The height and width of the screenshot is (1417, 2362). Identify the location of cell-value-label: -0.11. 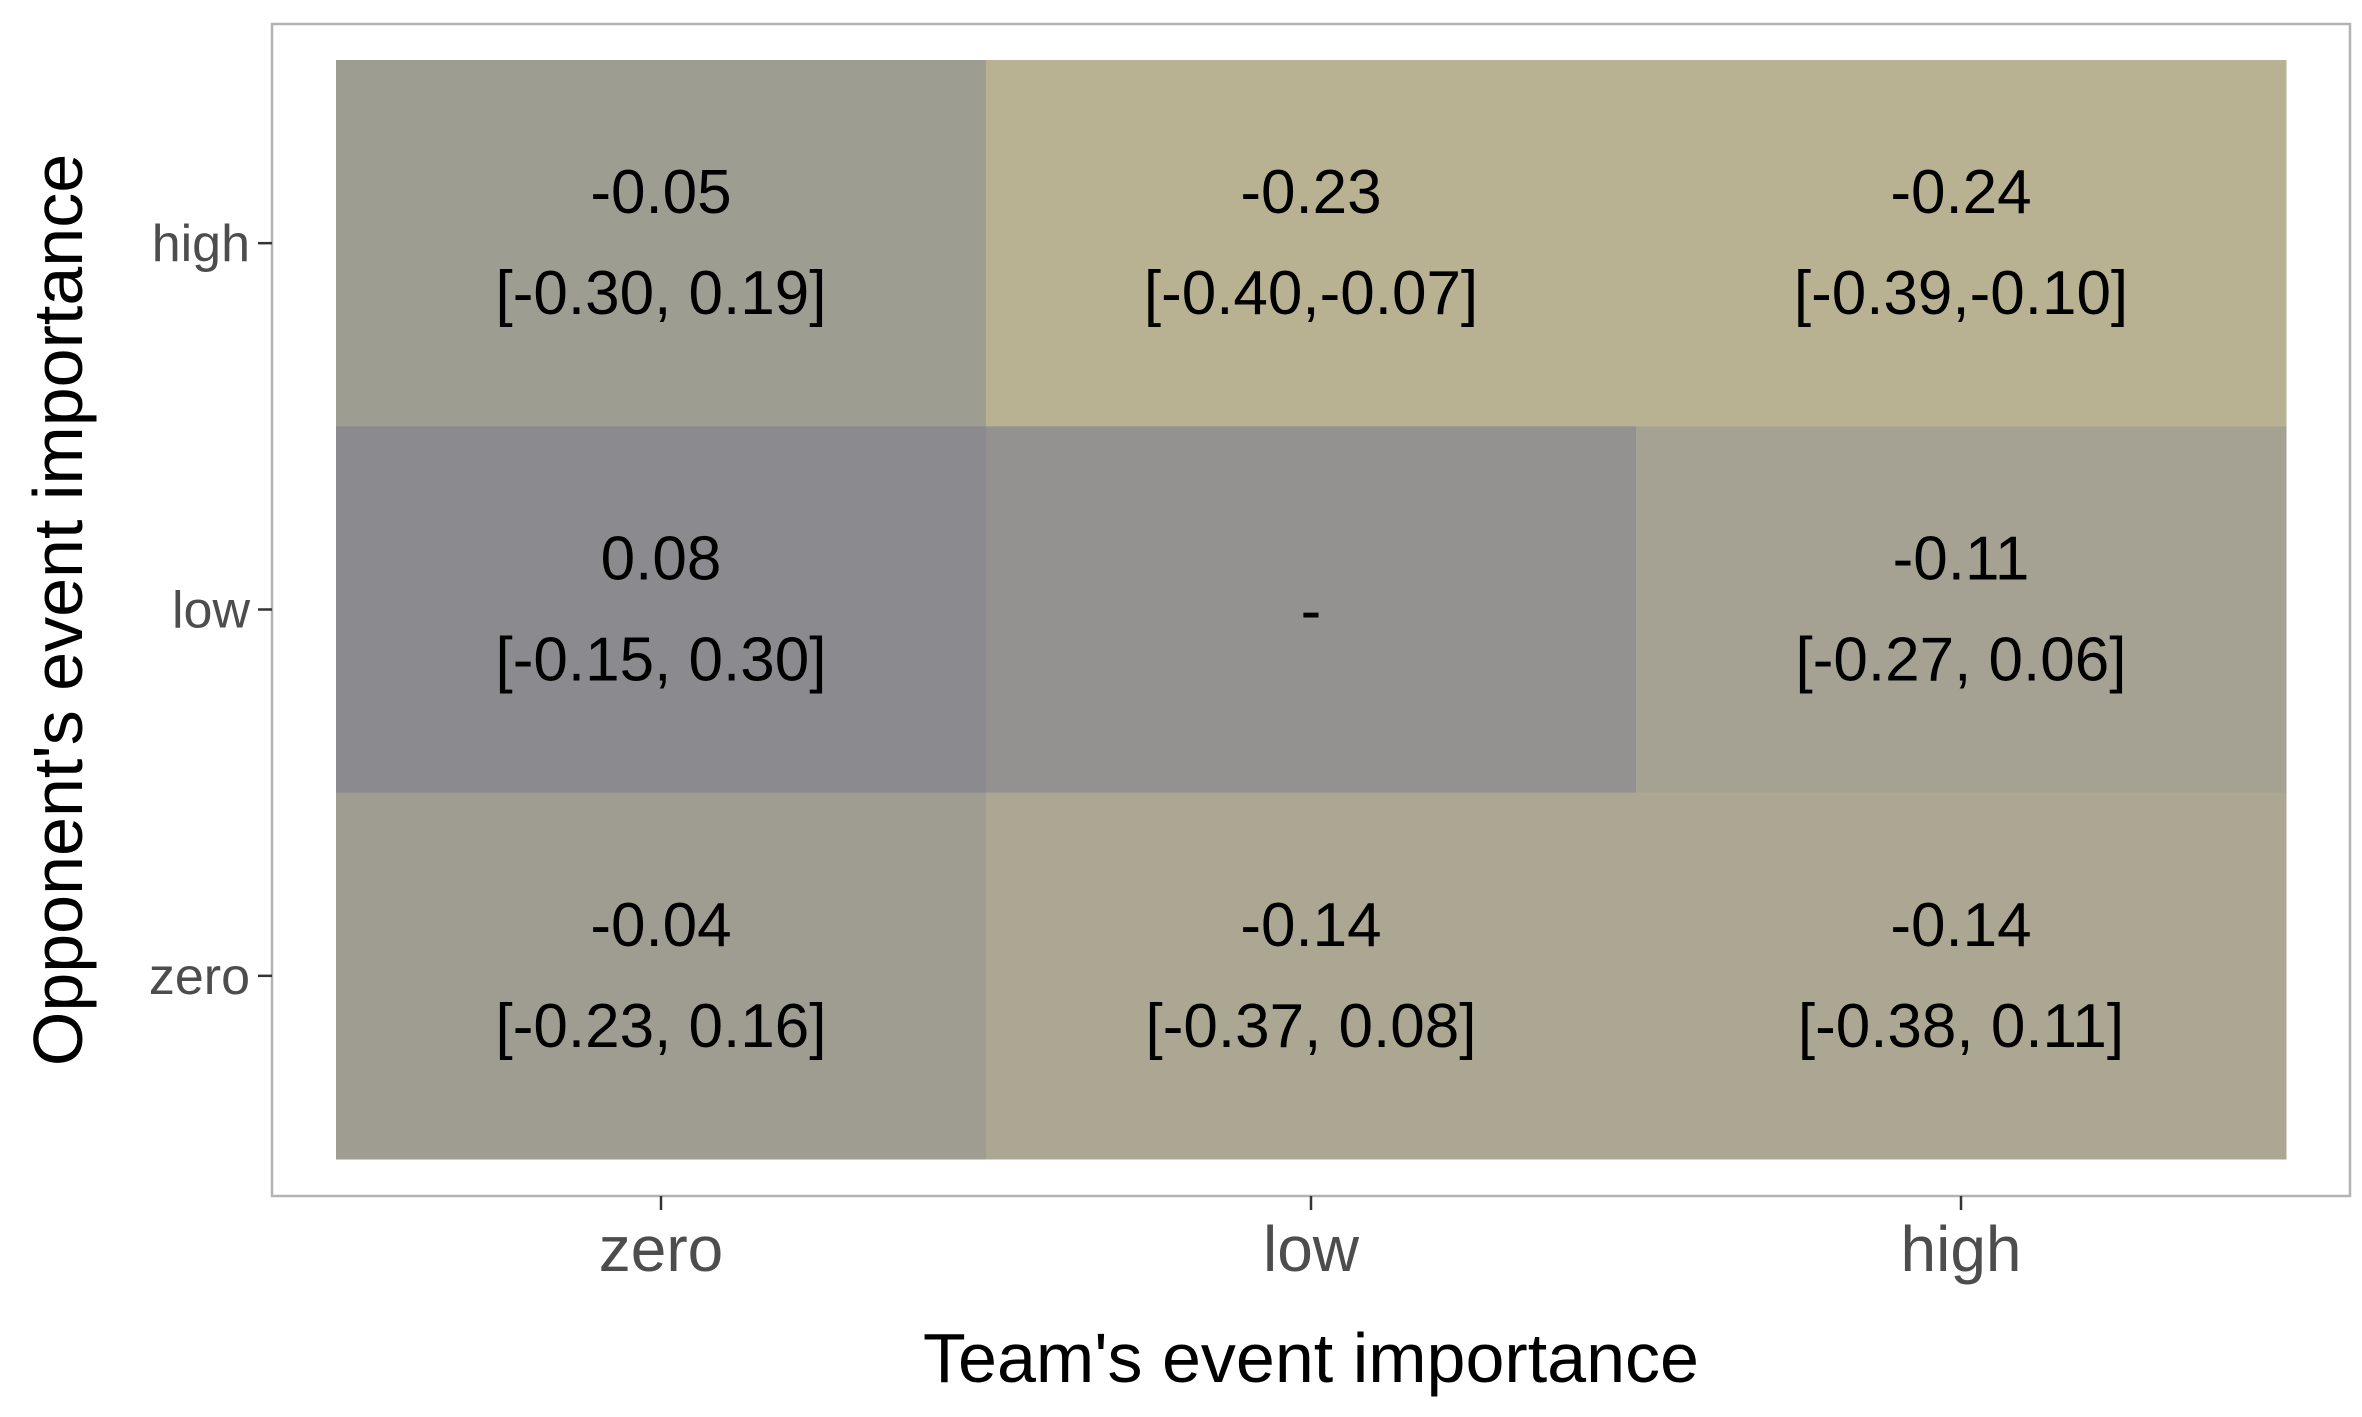
(1961, 559).